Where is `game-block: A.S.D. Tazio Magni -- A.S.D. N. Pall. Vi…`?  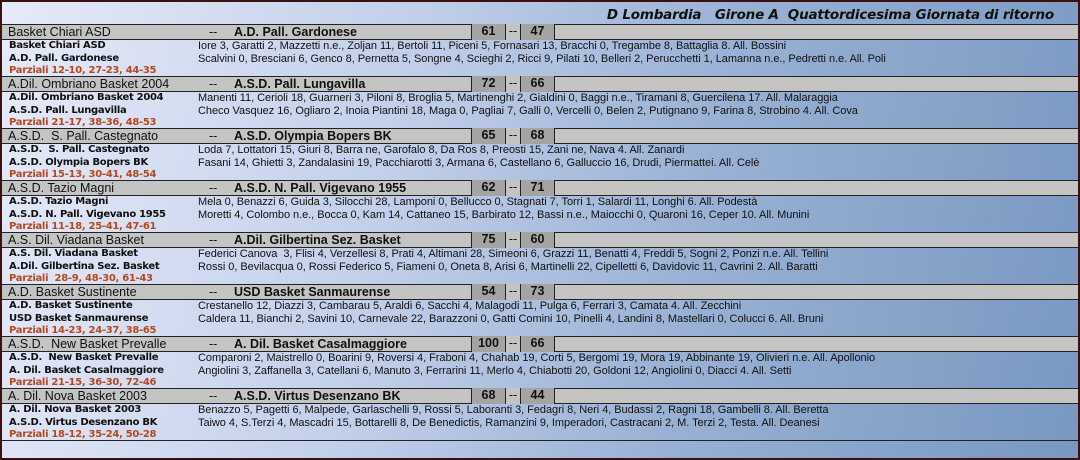
game-block: A.S.D. Tazio Magni -- A.S.D. N. Pall. Vi… is located at coordinates (540, 206).